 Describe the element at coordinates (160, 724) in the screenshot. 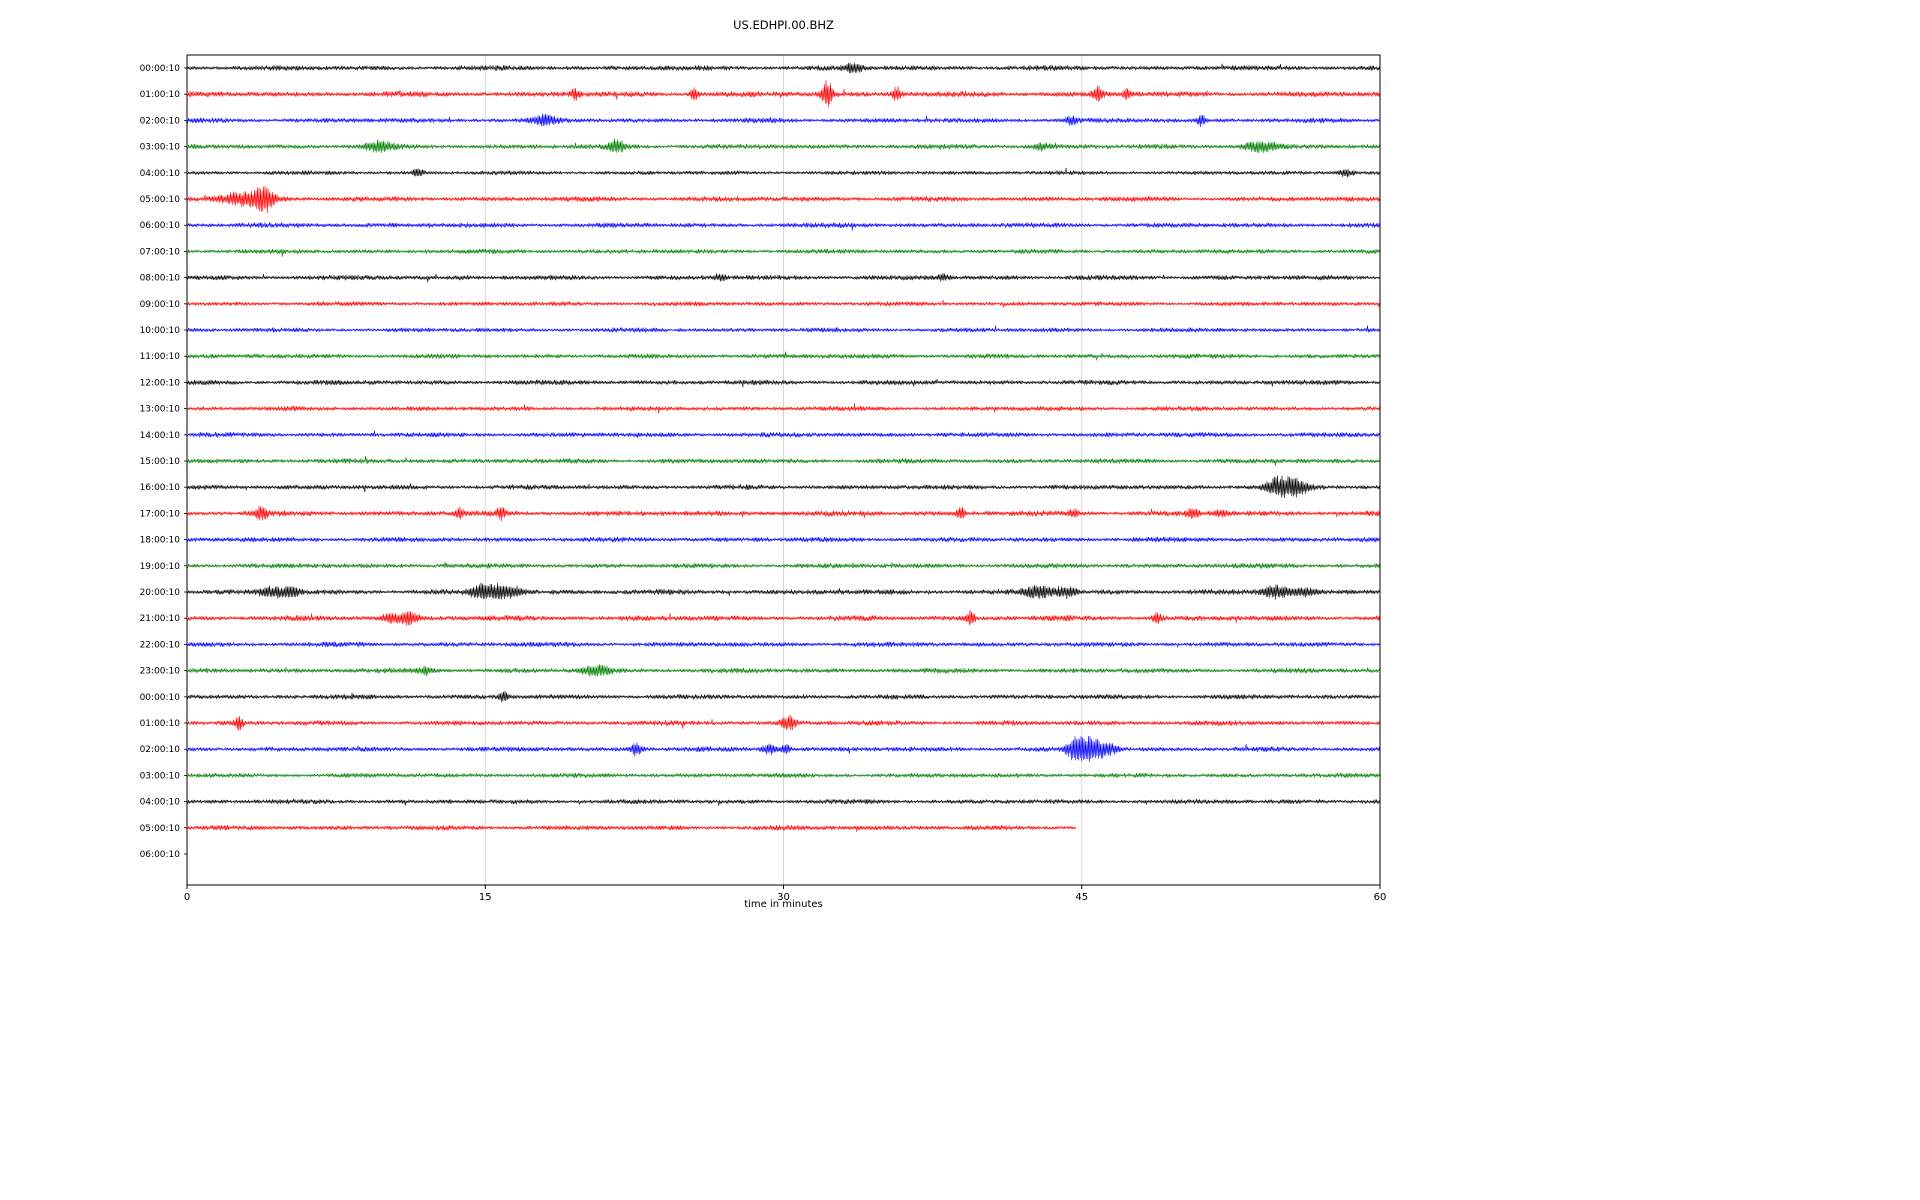

I see `row-label-25: 01:00:10` at that location.